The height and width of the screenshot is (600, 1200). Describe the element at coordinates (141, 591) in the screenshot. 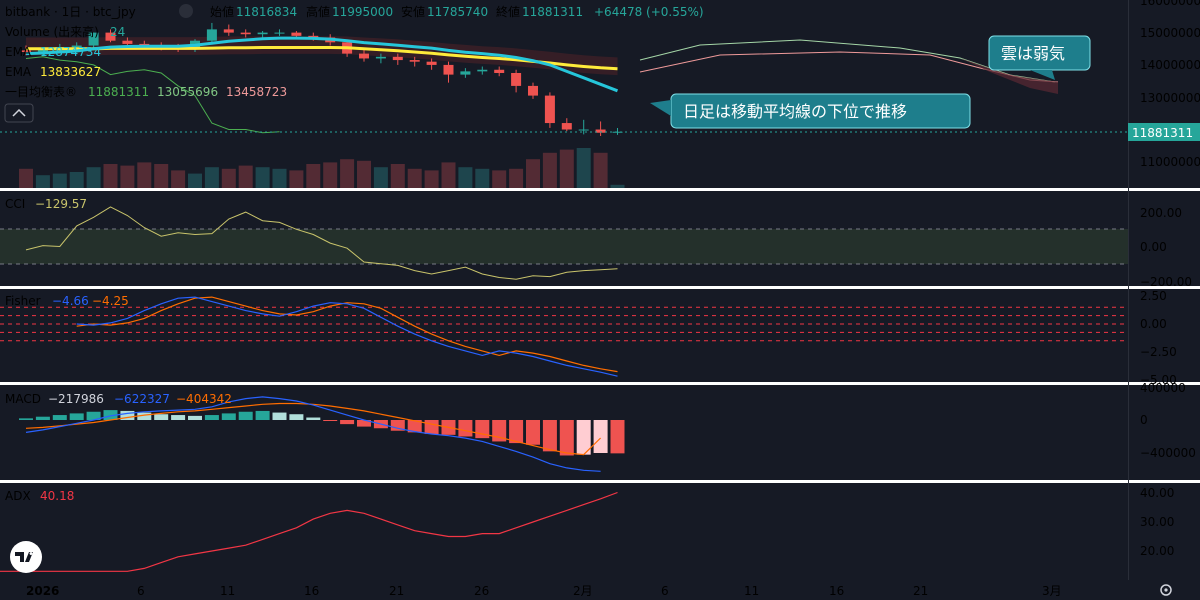

I see `time-tick: 6` at that location.